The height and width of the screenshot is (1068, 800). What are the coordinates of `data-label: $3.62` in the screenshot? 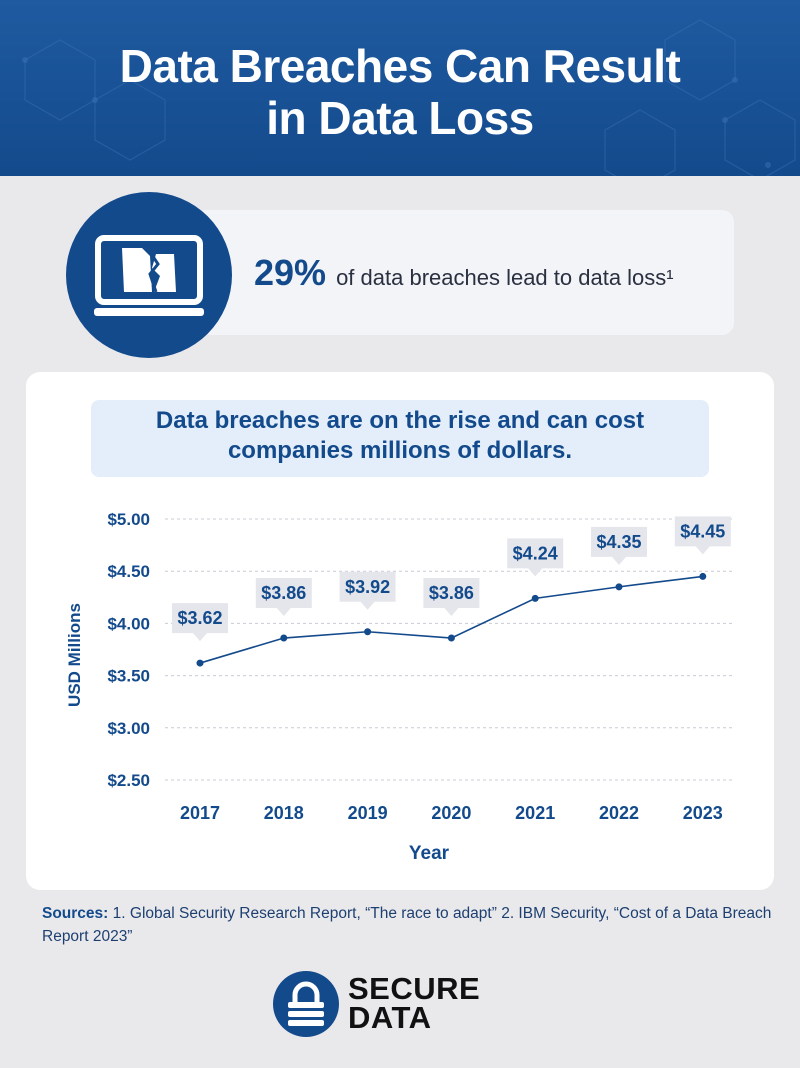 It's located at (199, 618).